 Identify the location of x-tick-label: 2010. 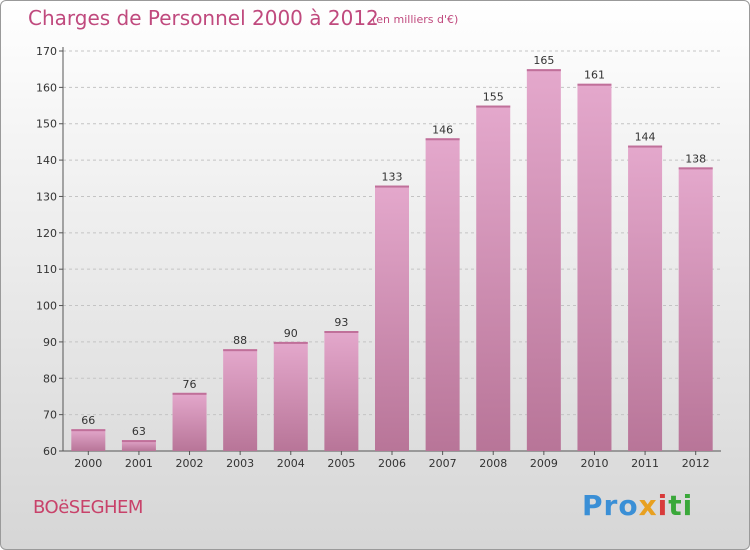
(594, 463).